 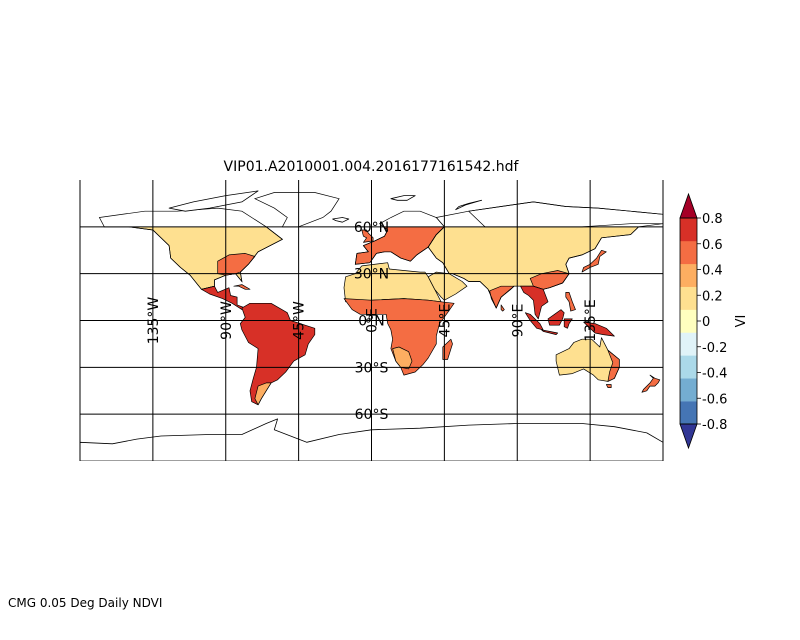 What do you see at coordinates (154, 321) in the screenshot?
I see `meridian-label: 135°W` at bounding box center [154, 321].